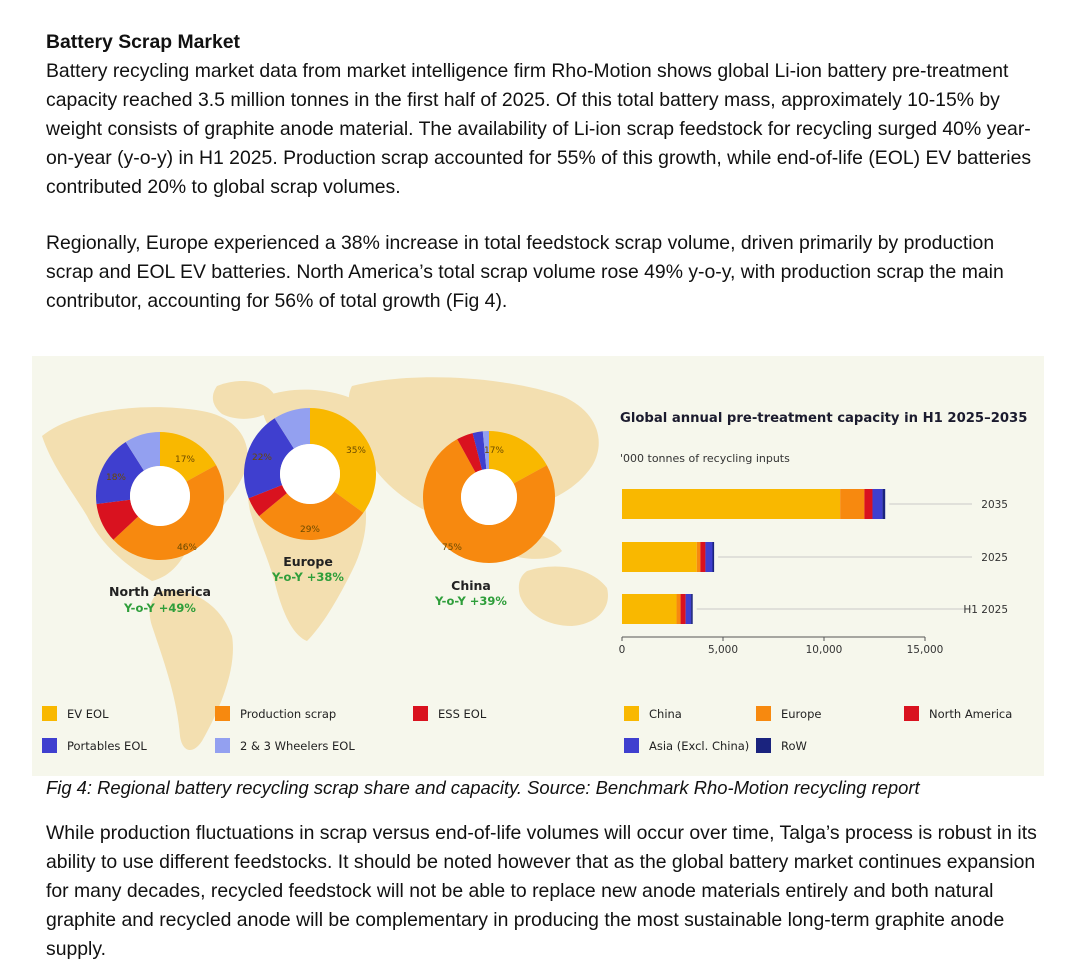 This screenshot has height=975, width=1079. What do you see at coordinates (288, 714) in the screenshot?
I see `legend-label: Production scrap` at bounding box center [288, 714].